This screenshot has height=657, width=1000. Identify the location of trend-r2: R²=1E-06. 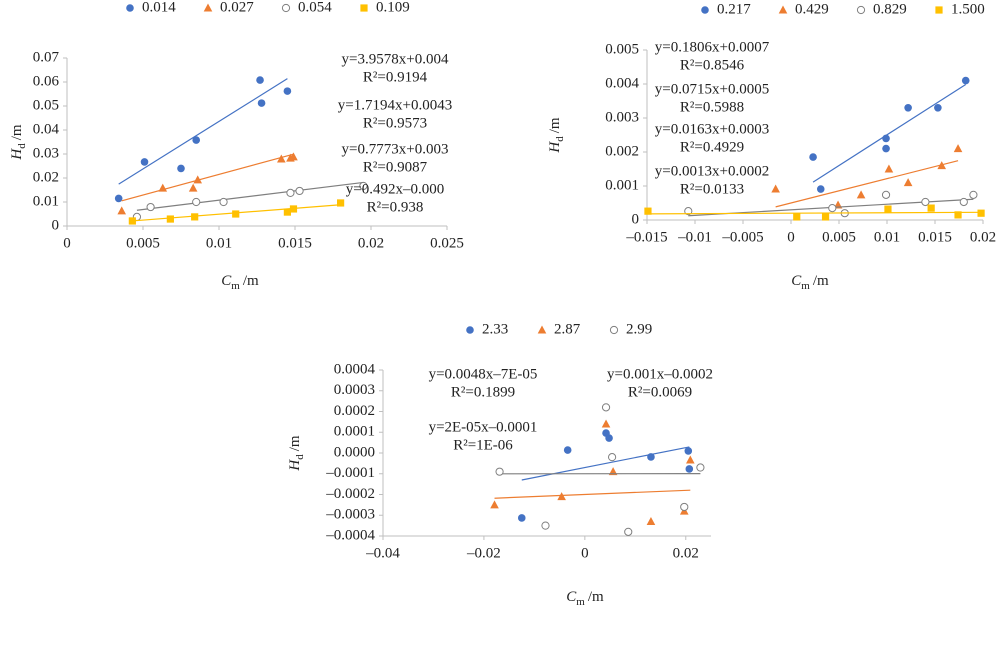
(483, 445).